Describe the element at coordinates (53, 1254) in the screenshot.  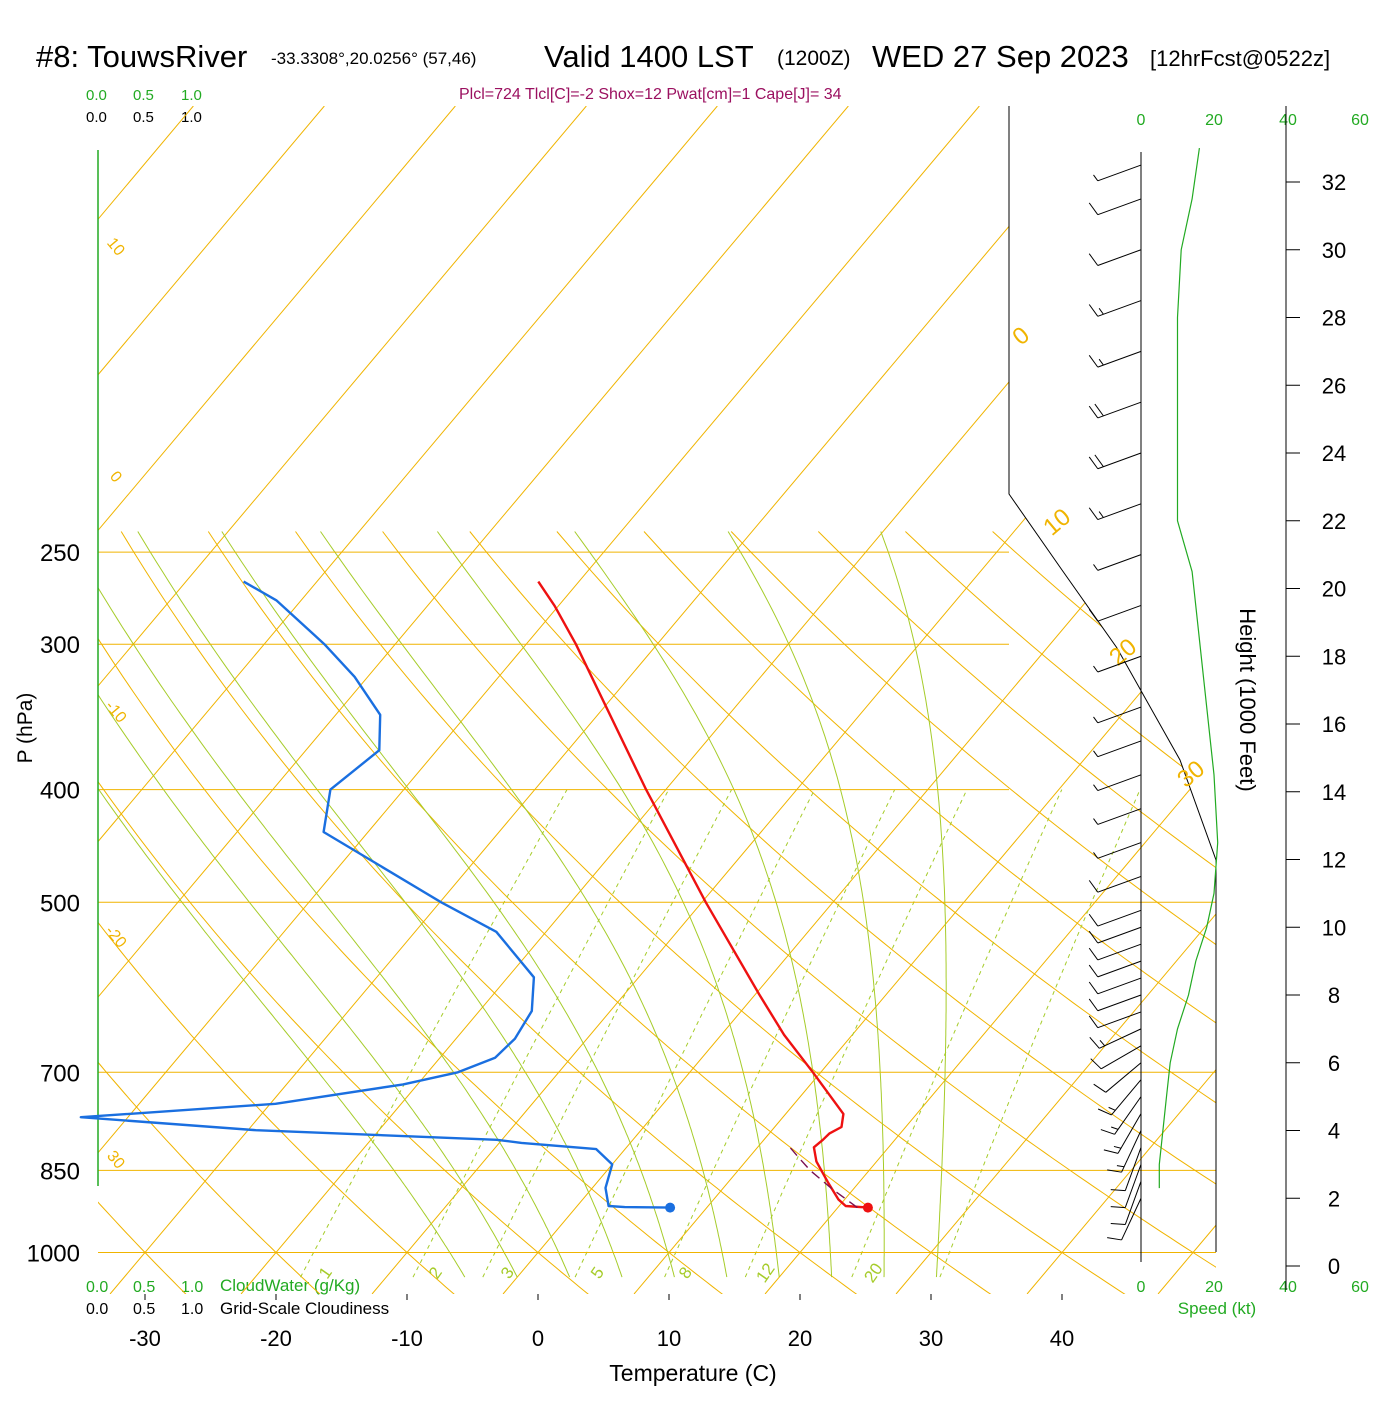
I see `y-tick-label: 1000` at that location.